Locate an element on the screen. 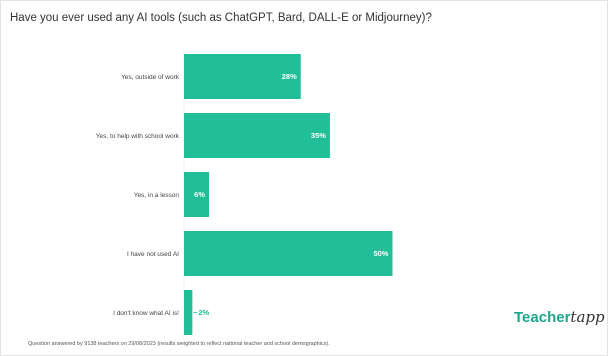  category-label-yes-outside-of-work: Yes, outside of work is located at coordinates (150, 77).